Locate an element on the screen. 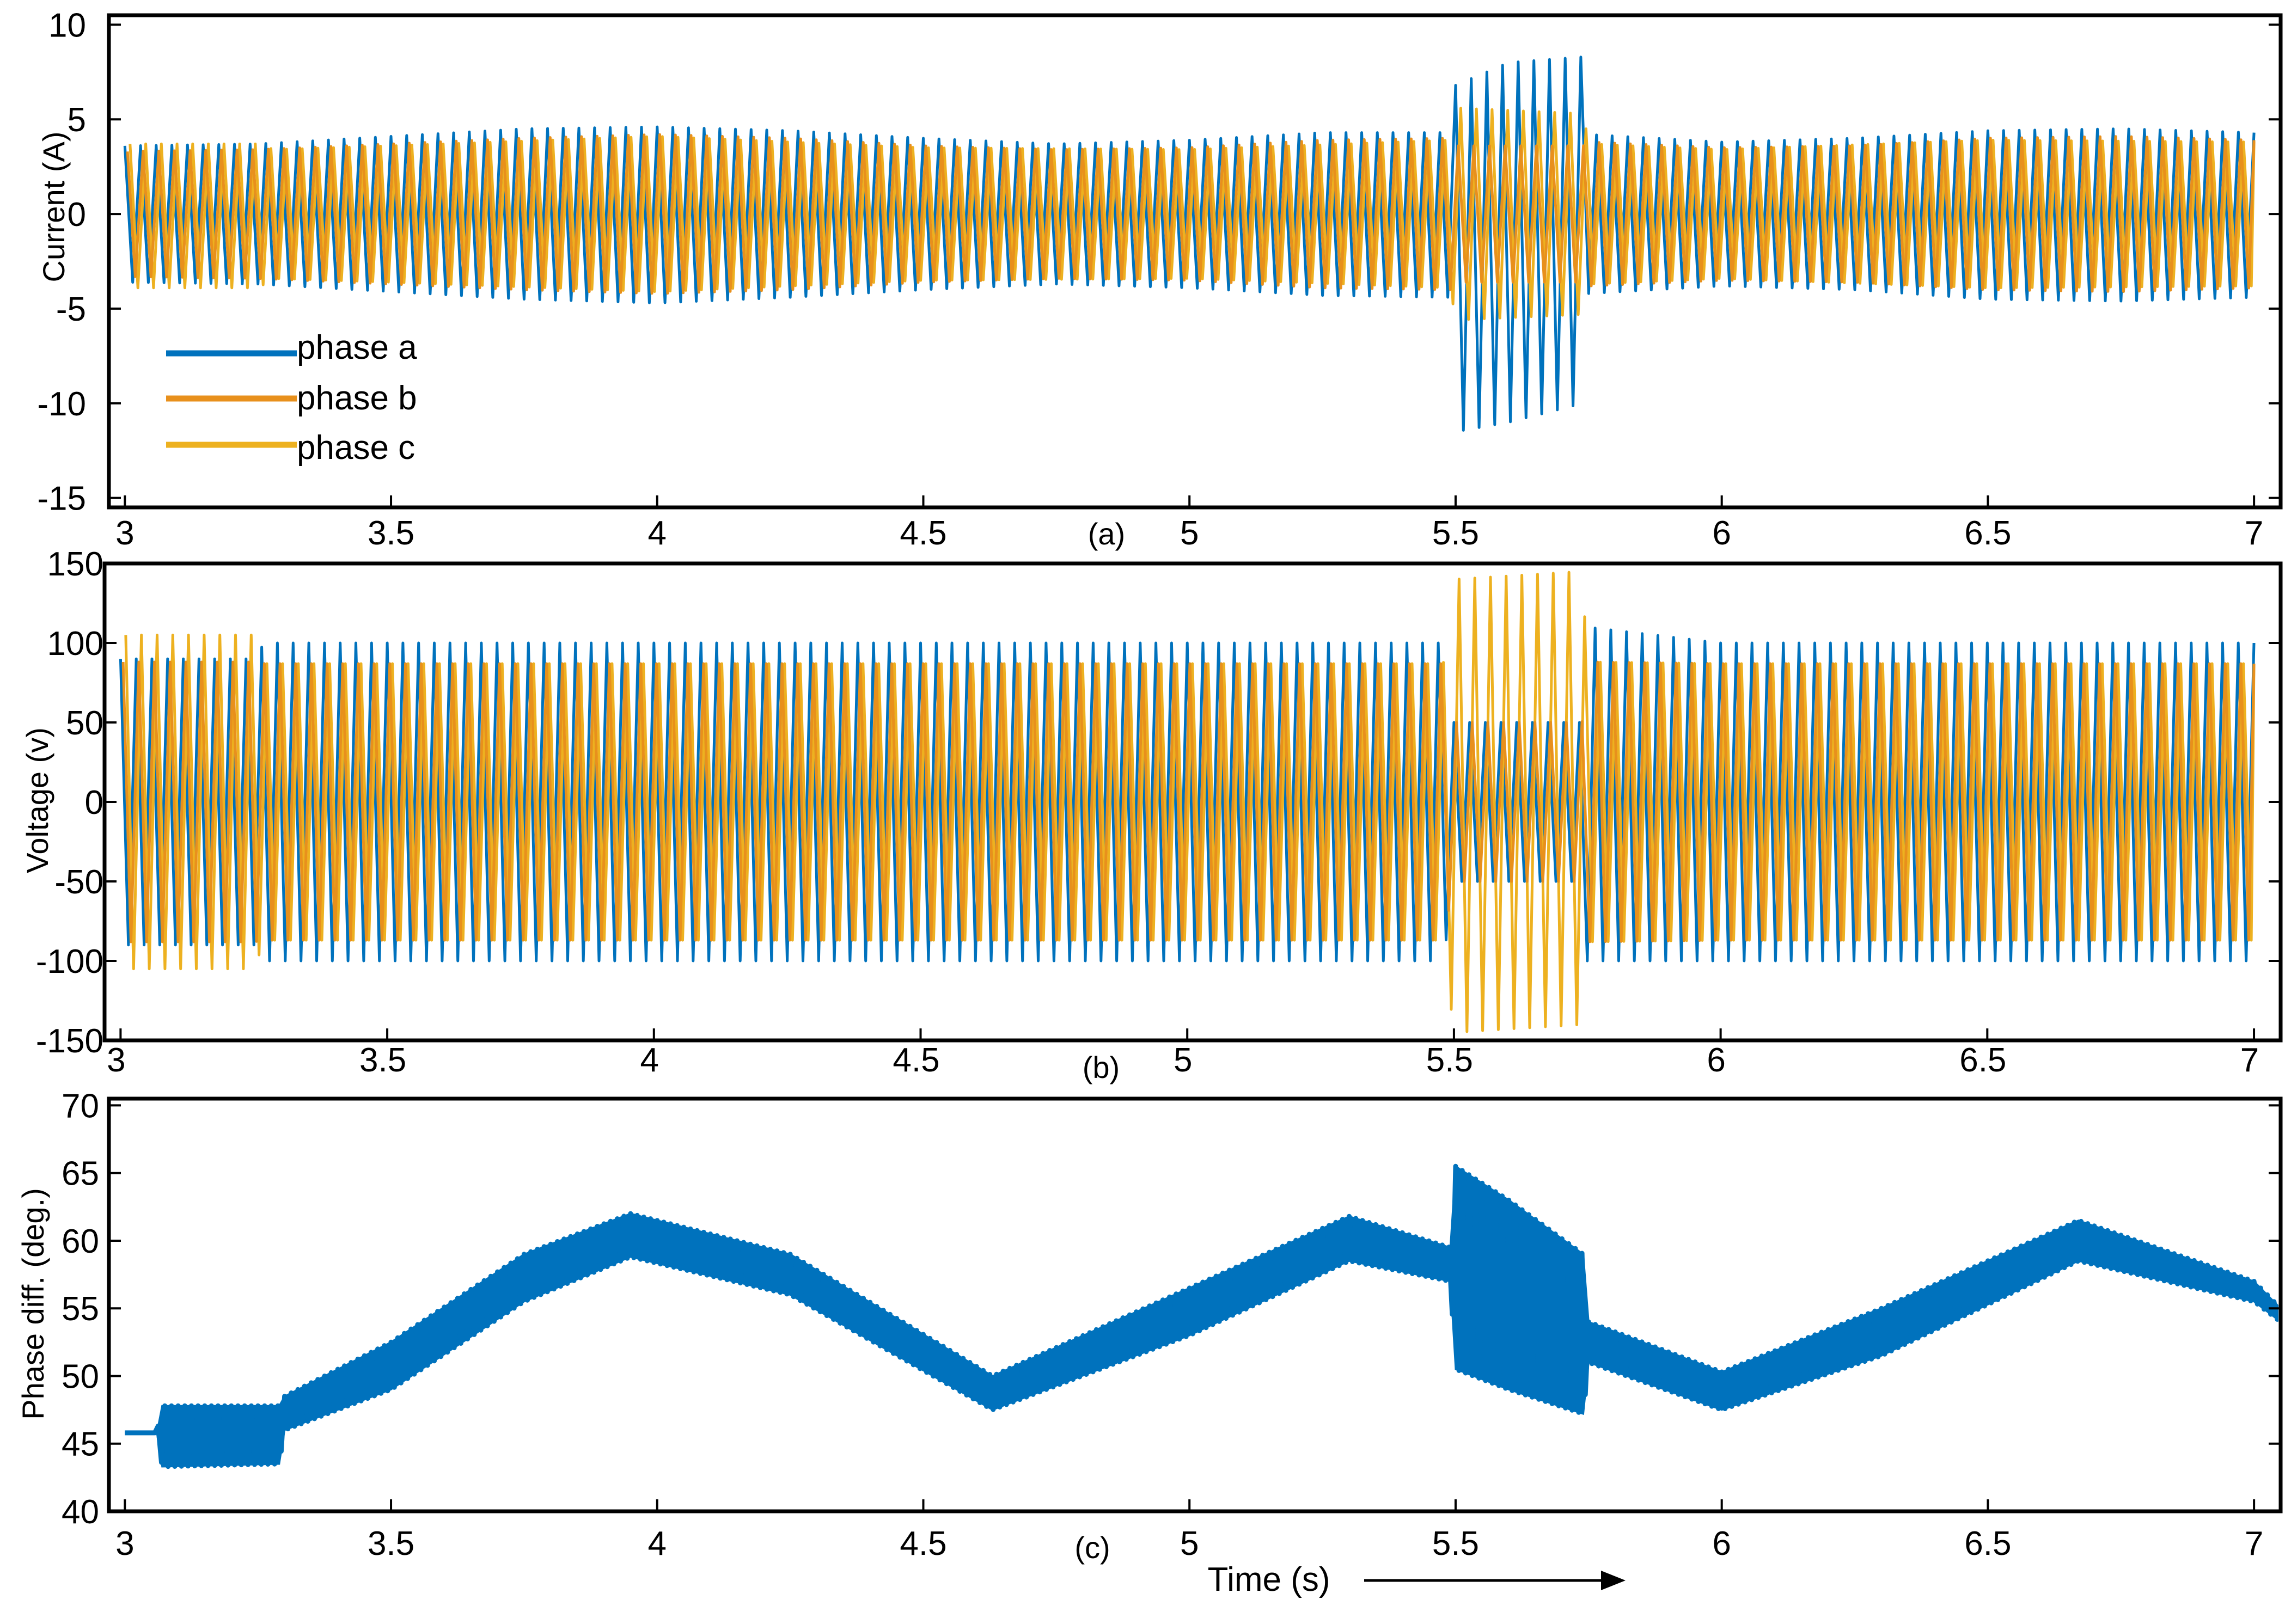 The image size is (2285, 1624). panel-c-xticks: 3 3.5 4 4.5 5 5.5 6 6.5 7 is located at coordinates (1189, 1530).